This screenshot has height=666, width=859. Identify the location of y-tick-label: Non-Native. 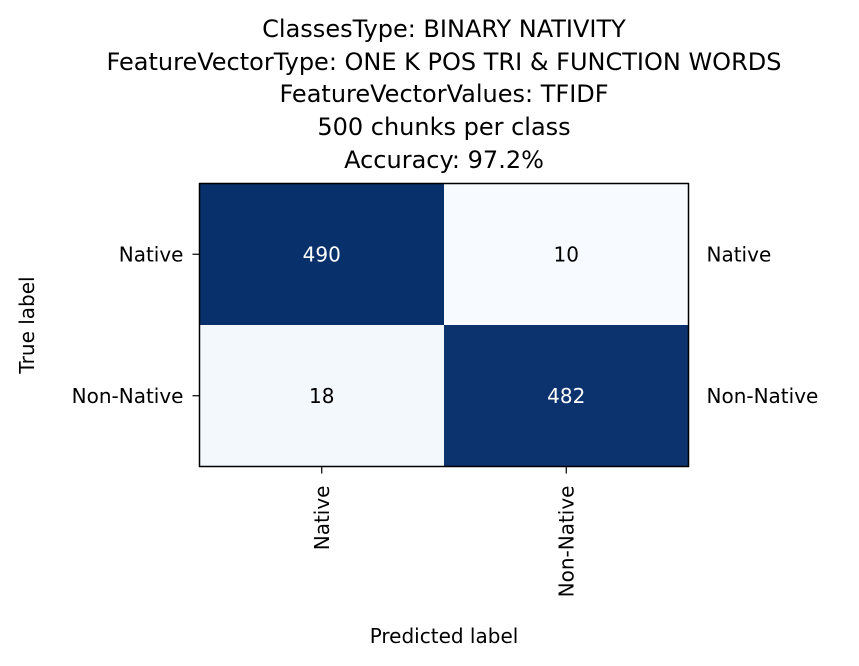
(128, 396).